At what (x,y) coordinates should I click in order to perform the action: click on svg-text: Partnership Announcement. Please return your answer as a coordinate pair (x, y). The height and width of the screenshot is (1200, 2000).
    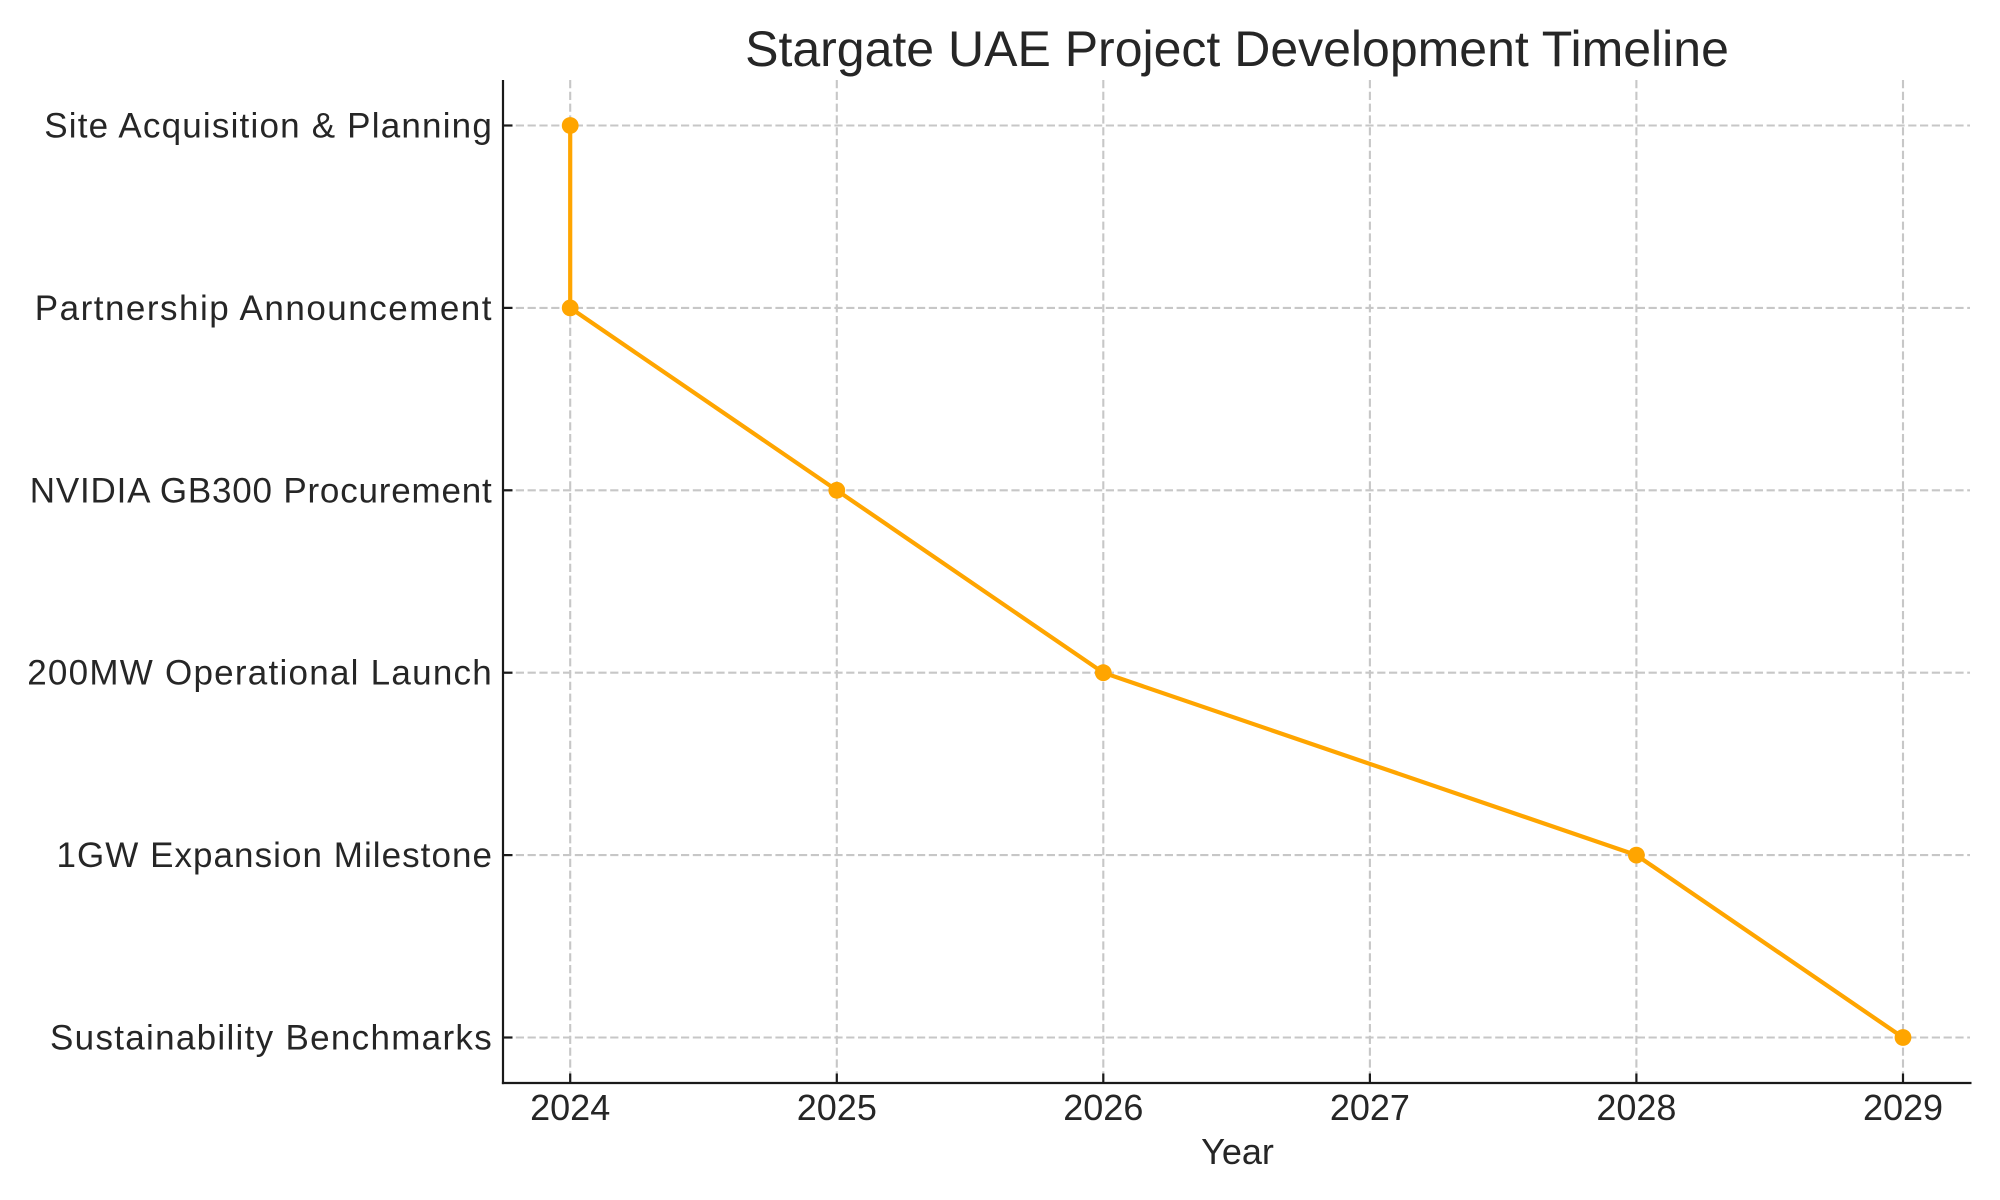
    Looking at the image, I should click on (264, 308).